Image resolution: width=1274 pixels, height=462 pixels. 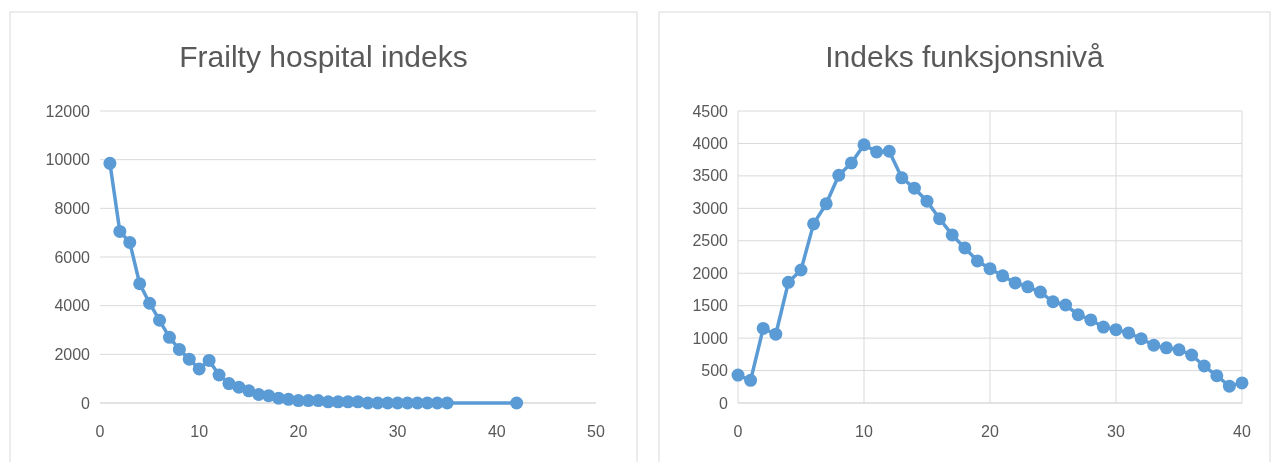 What do you see at coordinates (710, 176) in the screenshot?
I see `y-tick-label: 3500` at bounding box center [710, 176].